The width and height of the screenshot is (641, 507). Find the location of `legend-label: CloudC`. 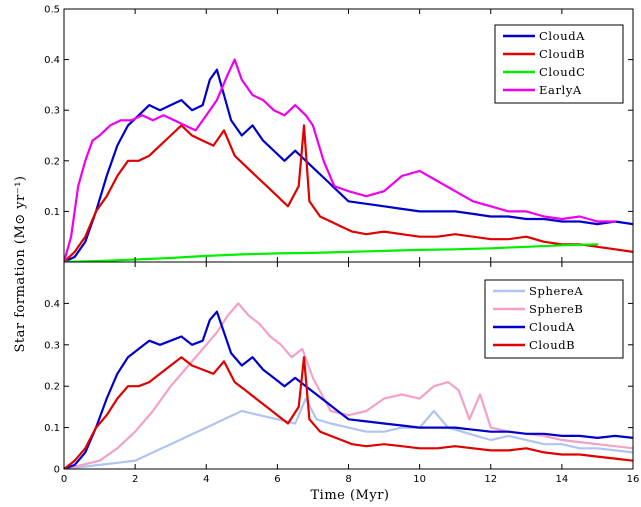

legend-label: CloudC is located at coordinates (562, 72).